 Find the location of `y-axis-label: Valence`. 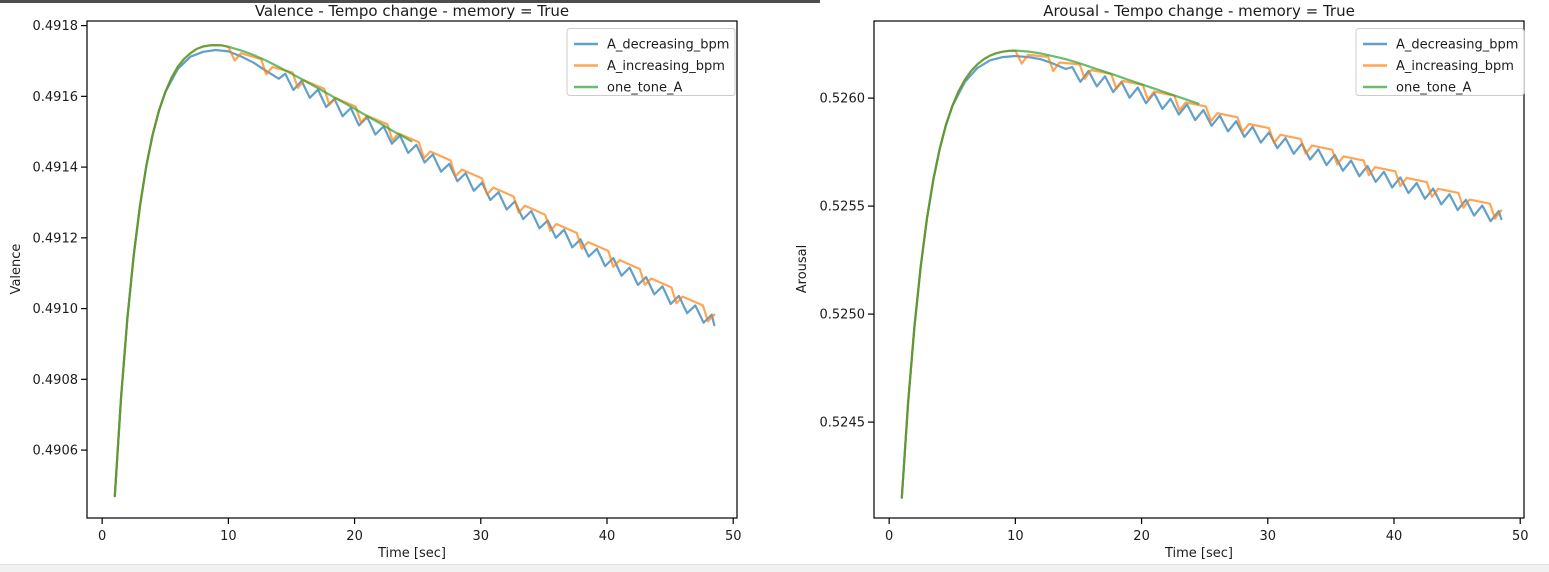

y-axis-label: Valence is located at coordinates (16, 269).